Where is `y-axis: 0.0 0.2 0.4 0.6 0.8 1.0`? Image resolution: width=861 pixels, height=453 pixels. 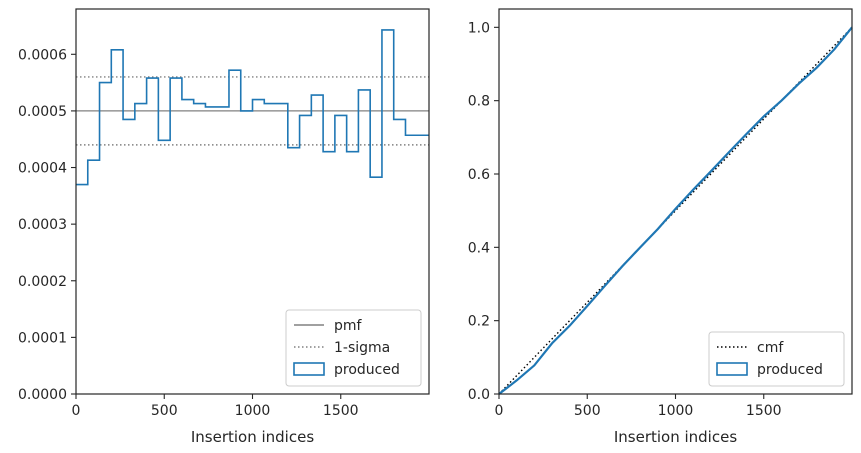 y-axis: 0.0 0.2 0.4 0.6 0.8 1.0 is located at coordinates (483, 211).